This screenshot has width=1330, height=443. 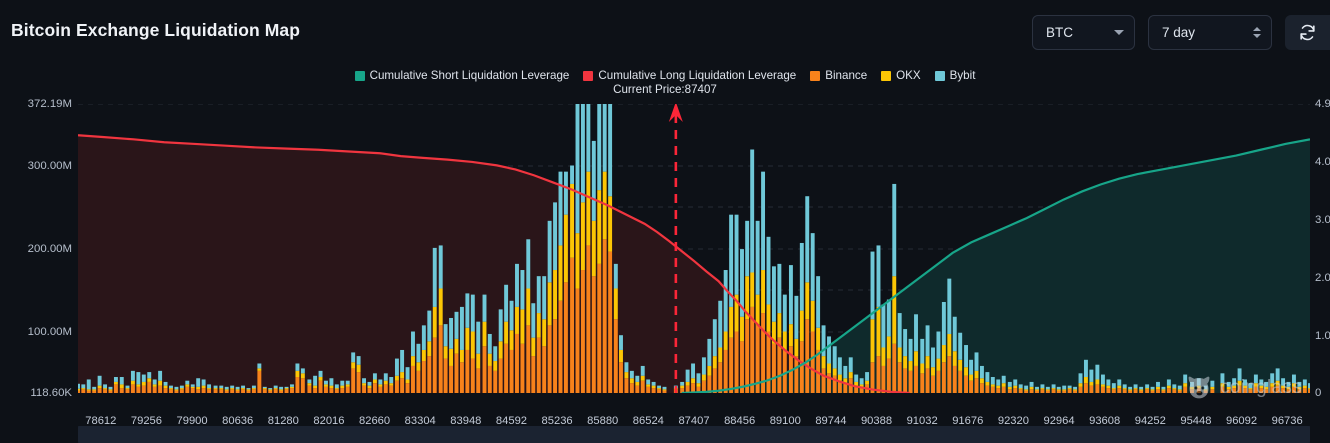 I want to click on scrollbar-thumb, so click(x=694, y=434).